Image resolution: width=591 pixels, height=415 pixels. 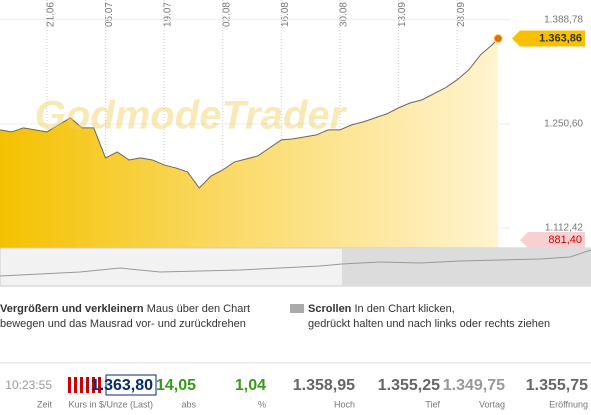 I want to click on x-tick-label: 28.09, so click(x=461, y=14).